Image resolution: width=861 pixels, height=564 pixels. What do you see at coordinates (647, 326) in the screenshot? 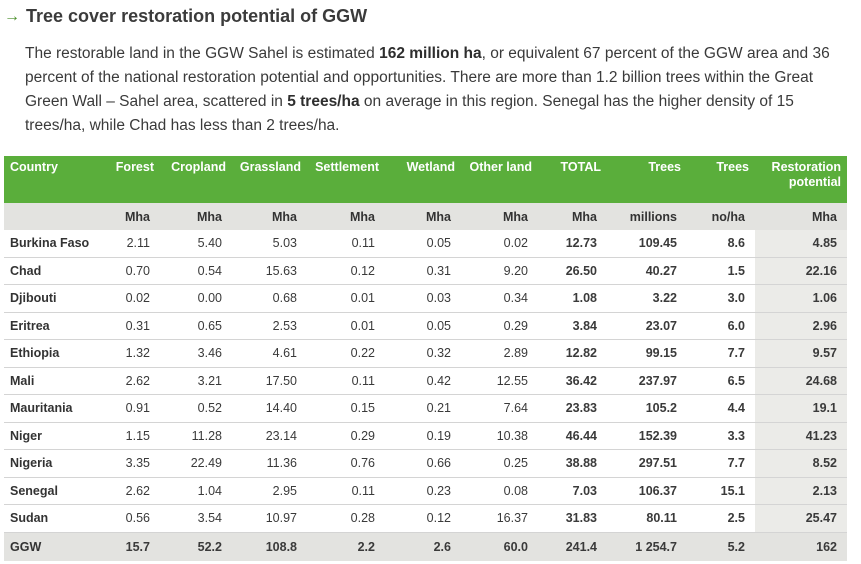
I see `value-cell: 23.07` at bounding box center [647, 326].